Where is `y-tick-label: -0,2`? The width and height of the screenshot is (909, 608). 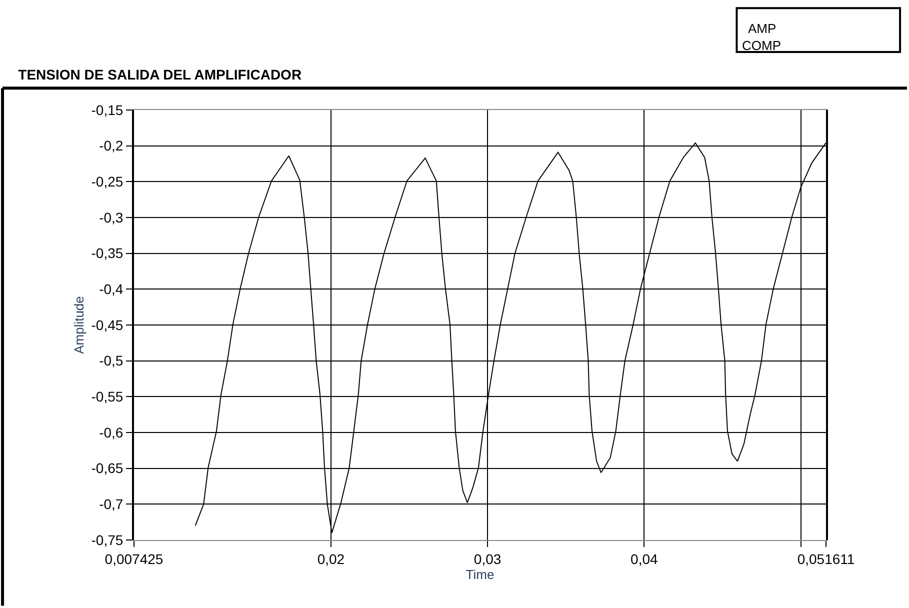
y-tick-label: -0,2 is located at coordinates (111, 146).